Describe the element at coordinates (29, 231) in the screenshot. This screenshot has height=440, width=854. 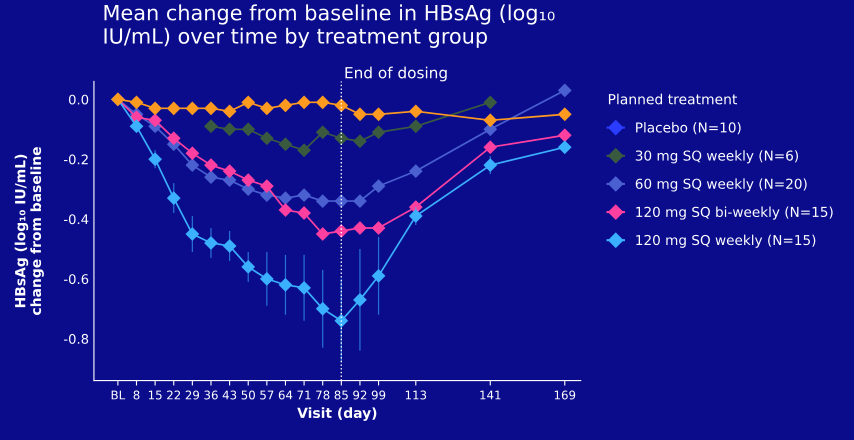
I see `y-axis-title: HBsAg (log₁₀ IU/mL) change from baseline` at that location.